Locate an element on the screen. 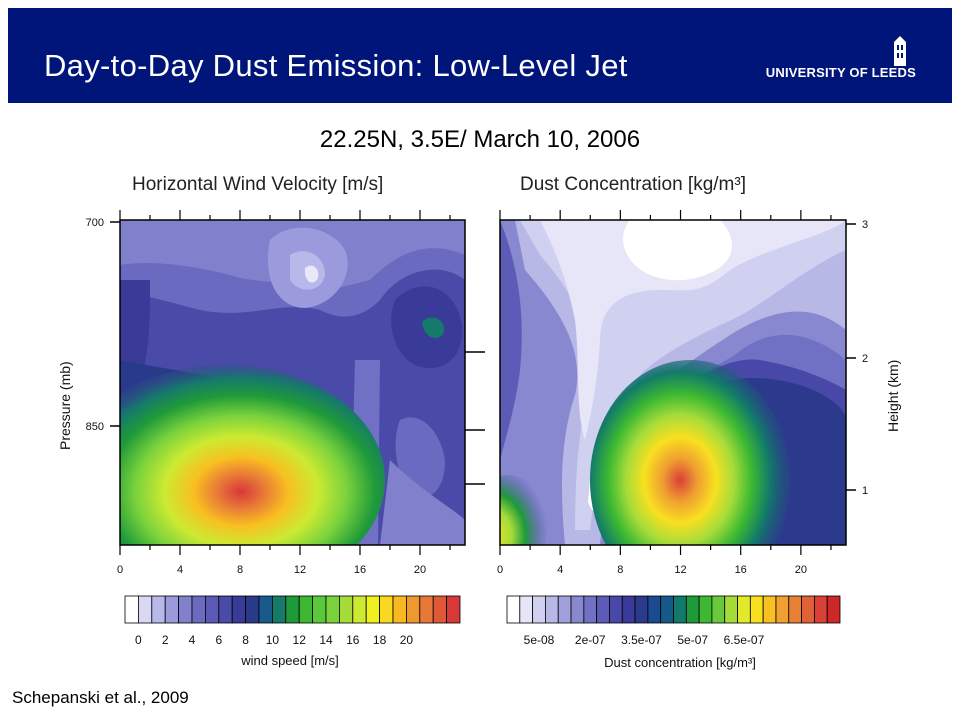  wind-colorbar-tick-label: 8 is located at coordinates (245, 640).